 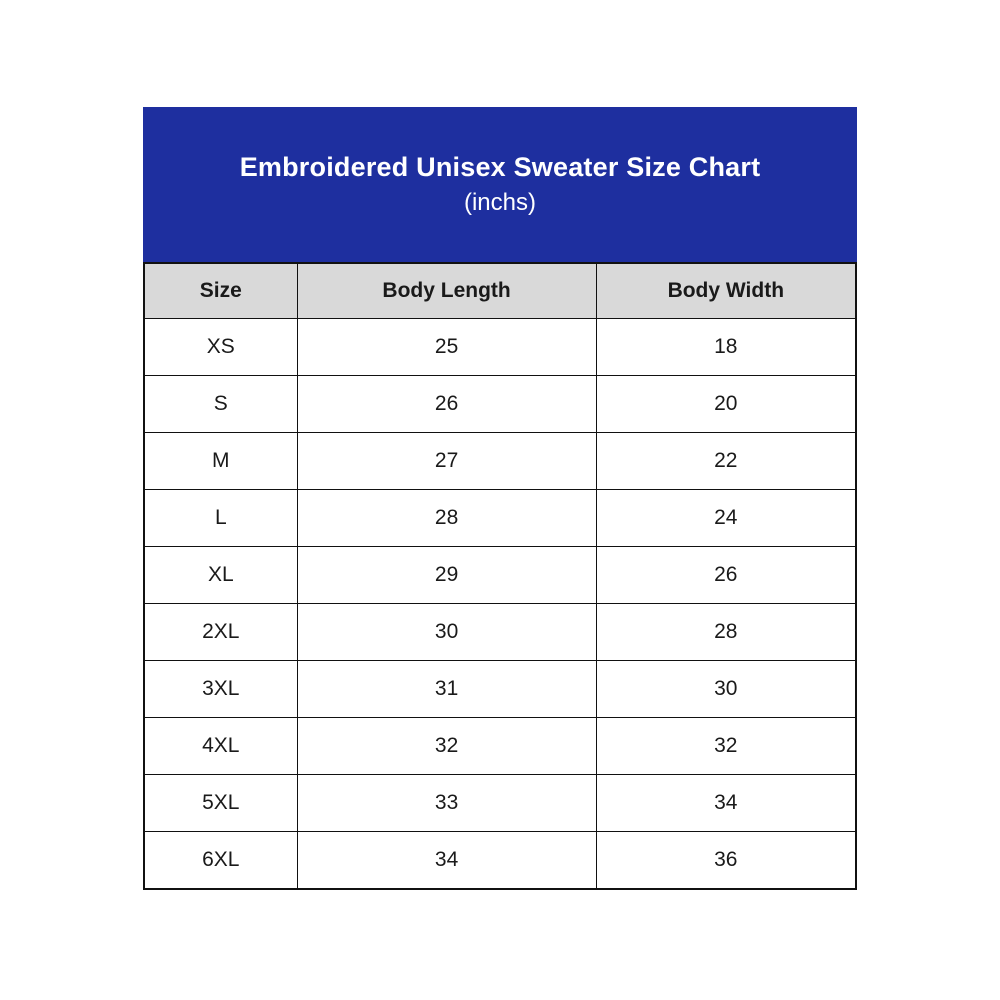 What do you see at coordinates (220, 575) in the screenshot?
I see `cell-size: XL` at bounding box center [220, 575].